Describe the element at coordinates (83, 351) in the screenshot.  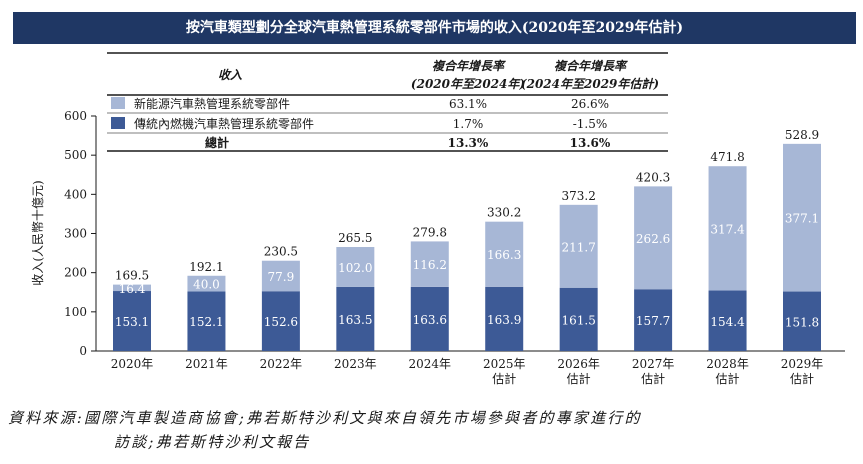
I see `y-tick-label: 0` at that location.